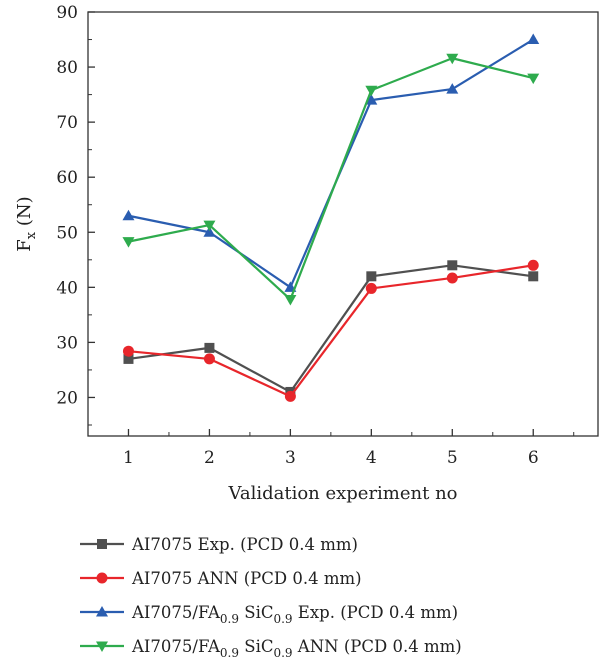 The width and height of the screenshot is (600, 667). What do you see at coordinates (209, 458) in the screenshot?
I see `x-tick-label: 2` at bounding box center [209, 458].